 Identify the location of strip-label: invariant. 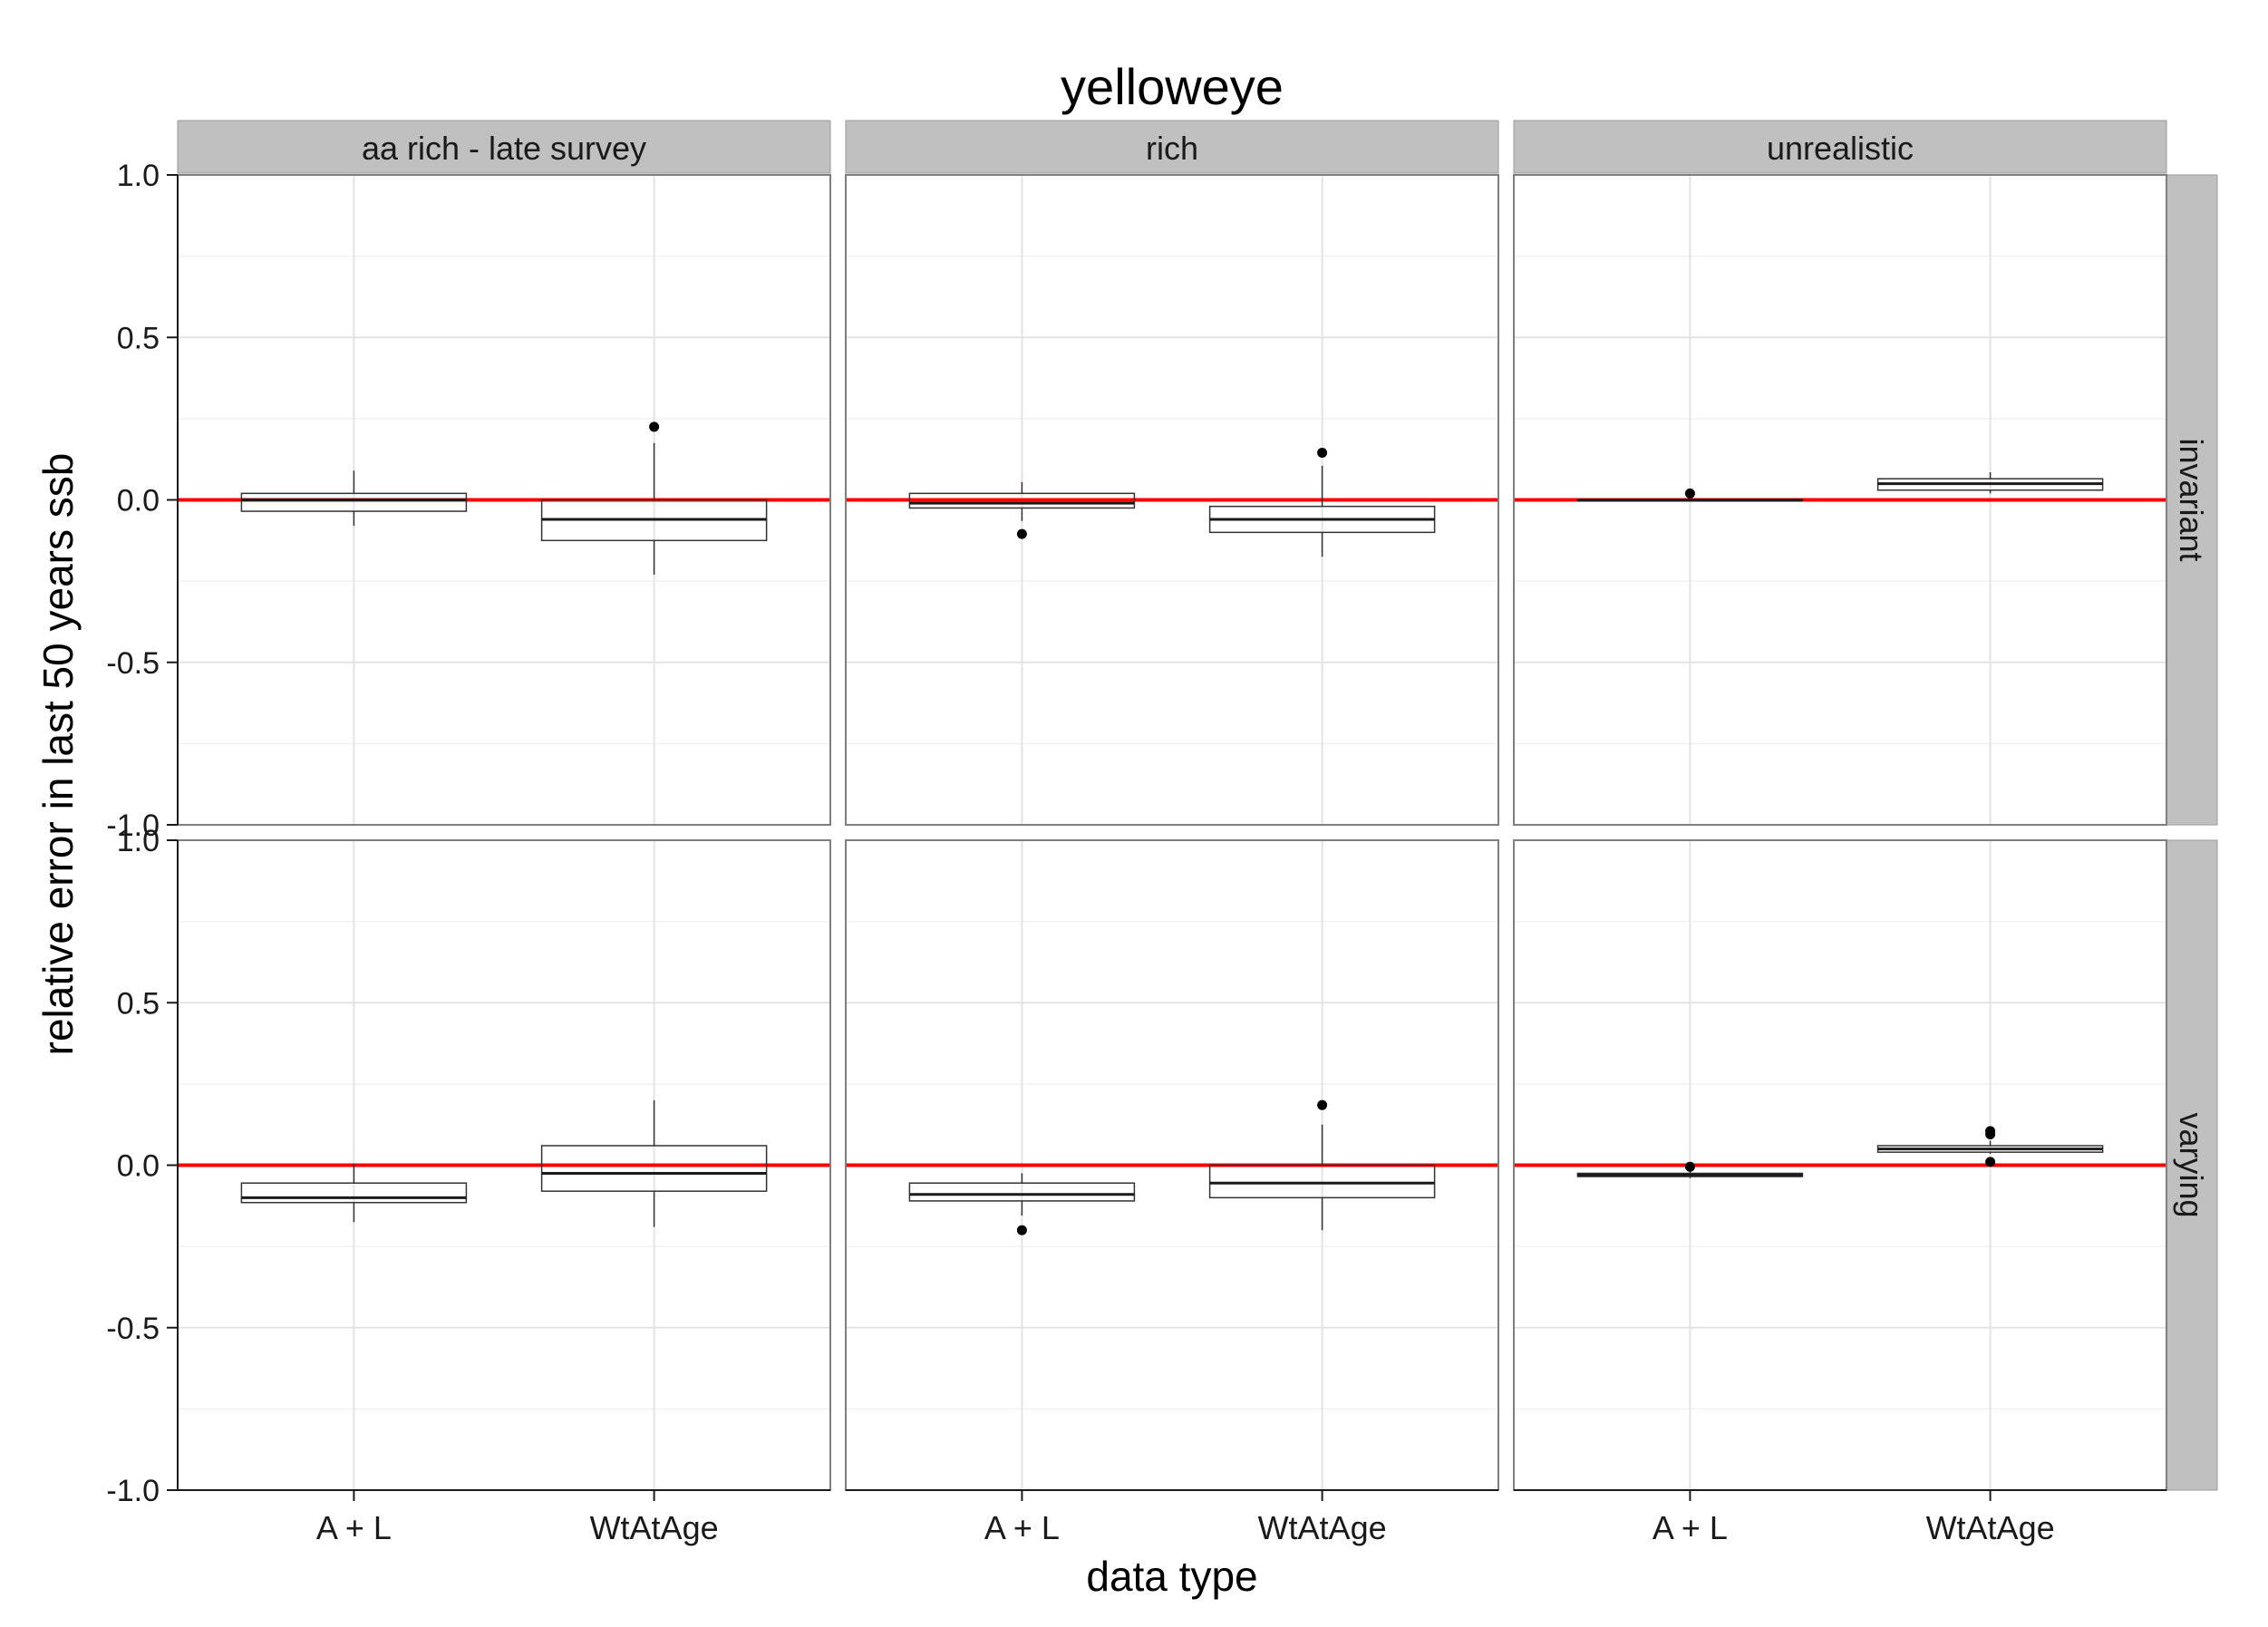
(2192, 500).